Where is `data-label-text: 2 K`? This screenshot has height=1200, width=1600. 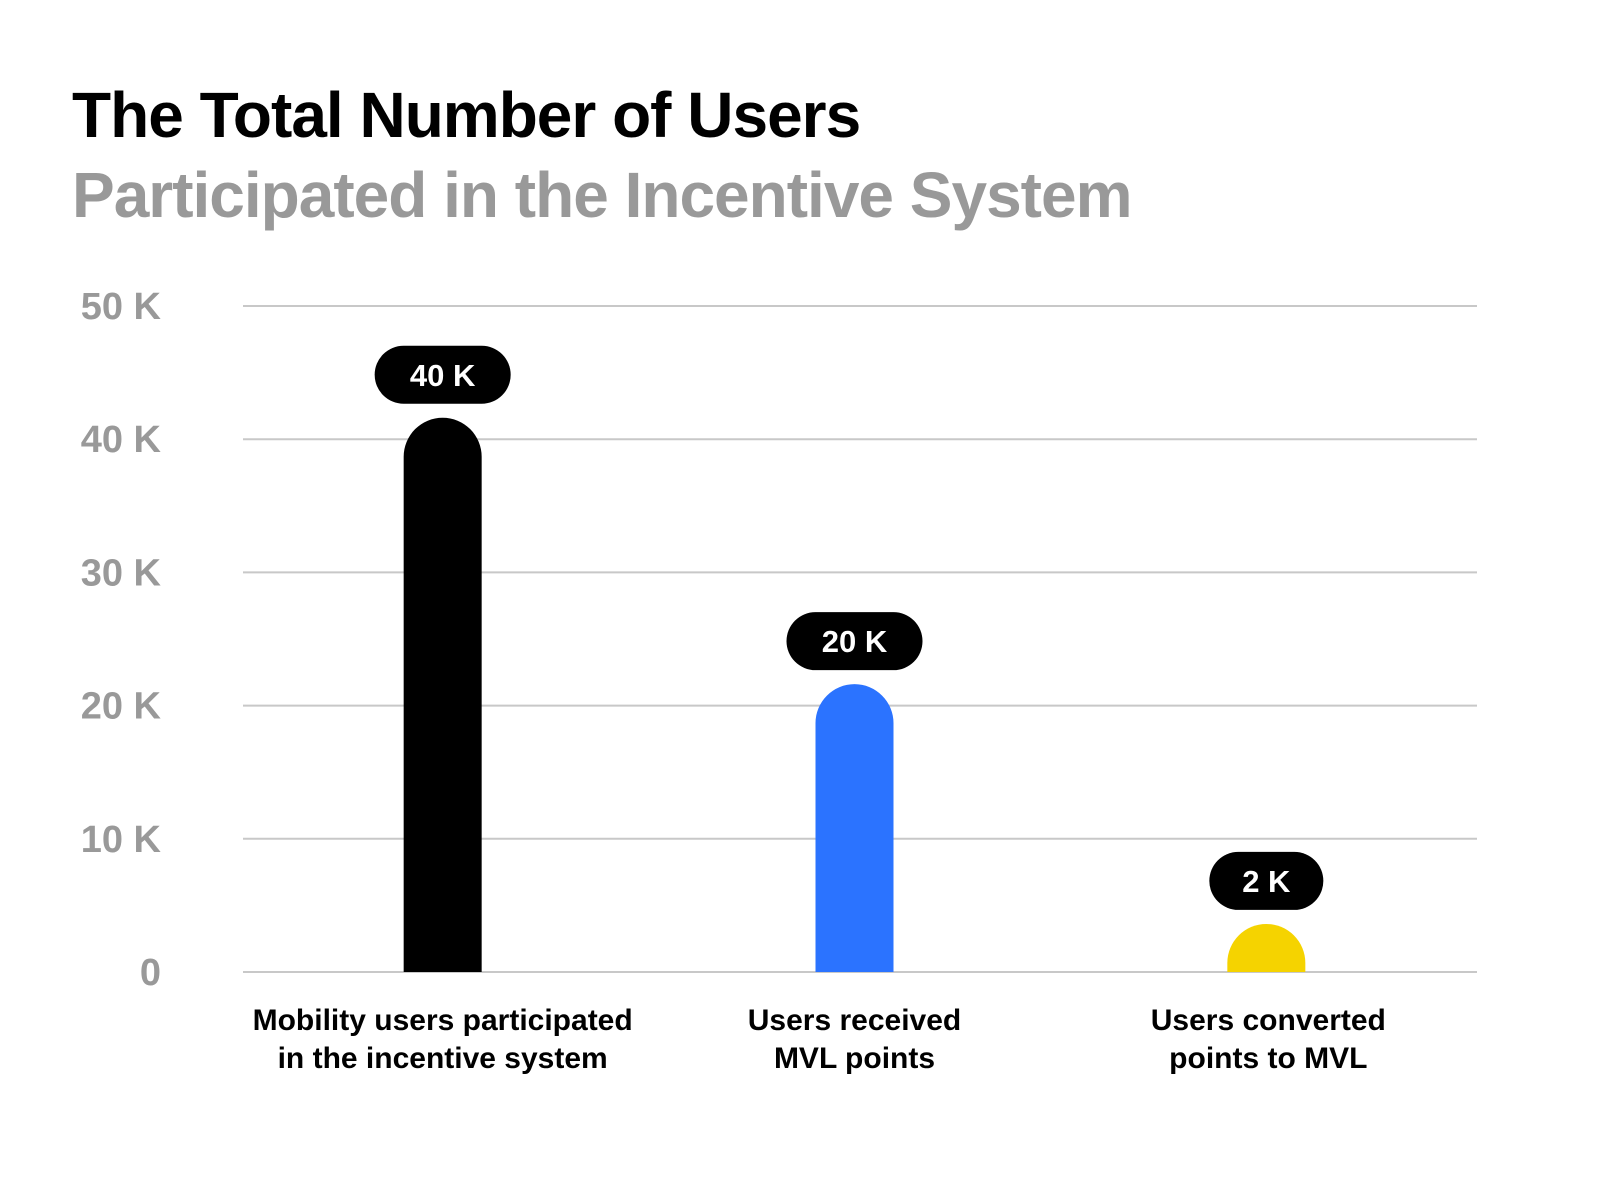
data-label-text: 2 K is located at coordinates (1266, 881).